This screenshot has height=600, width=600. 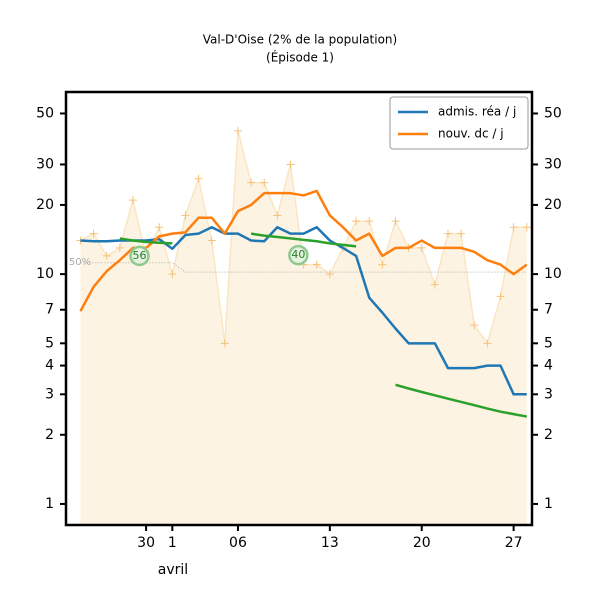 I want to click on x-tick-label: 06, so click(x=238, y=543).